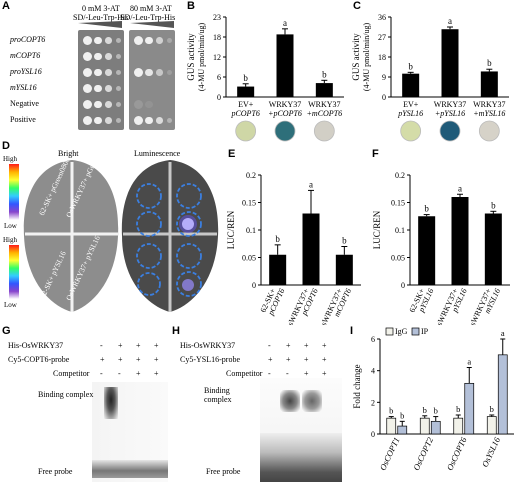 This screenshot has height=487, width=520. I want to click on a-col2-line2: SD/-Leu-Trp-His, so click(148, 17).